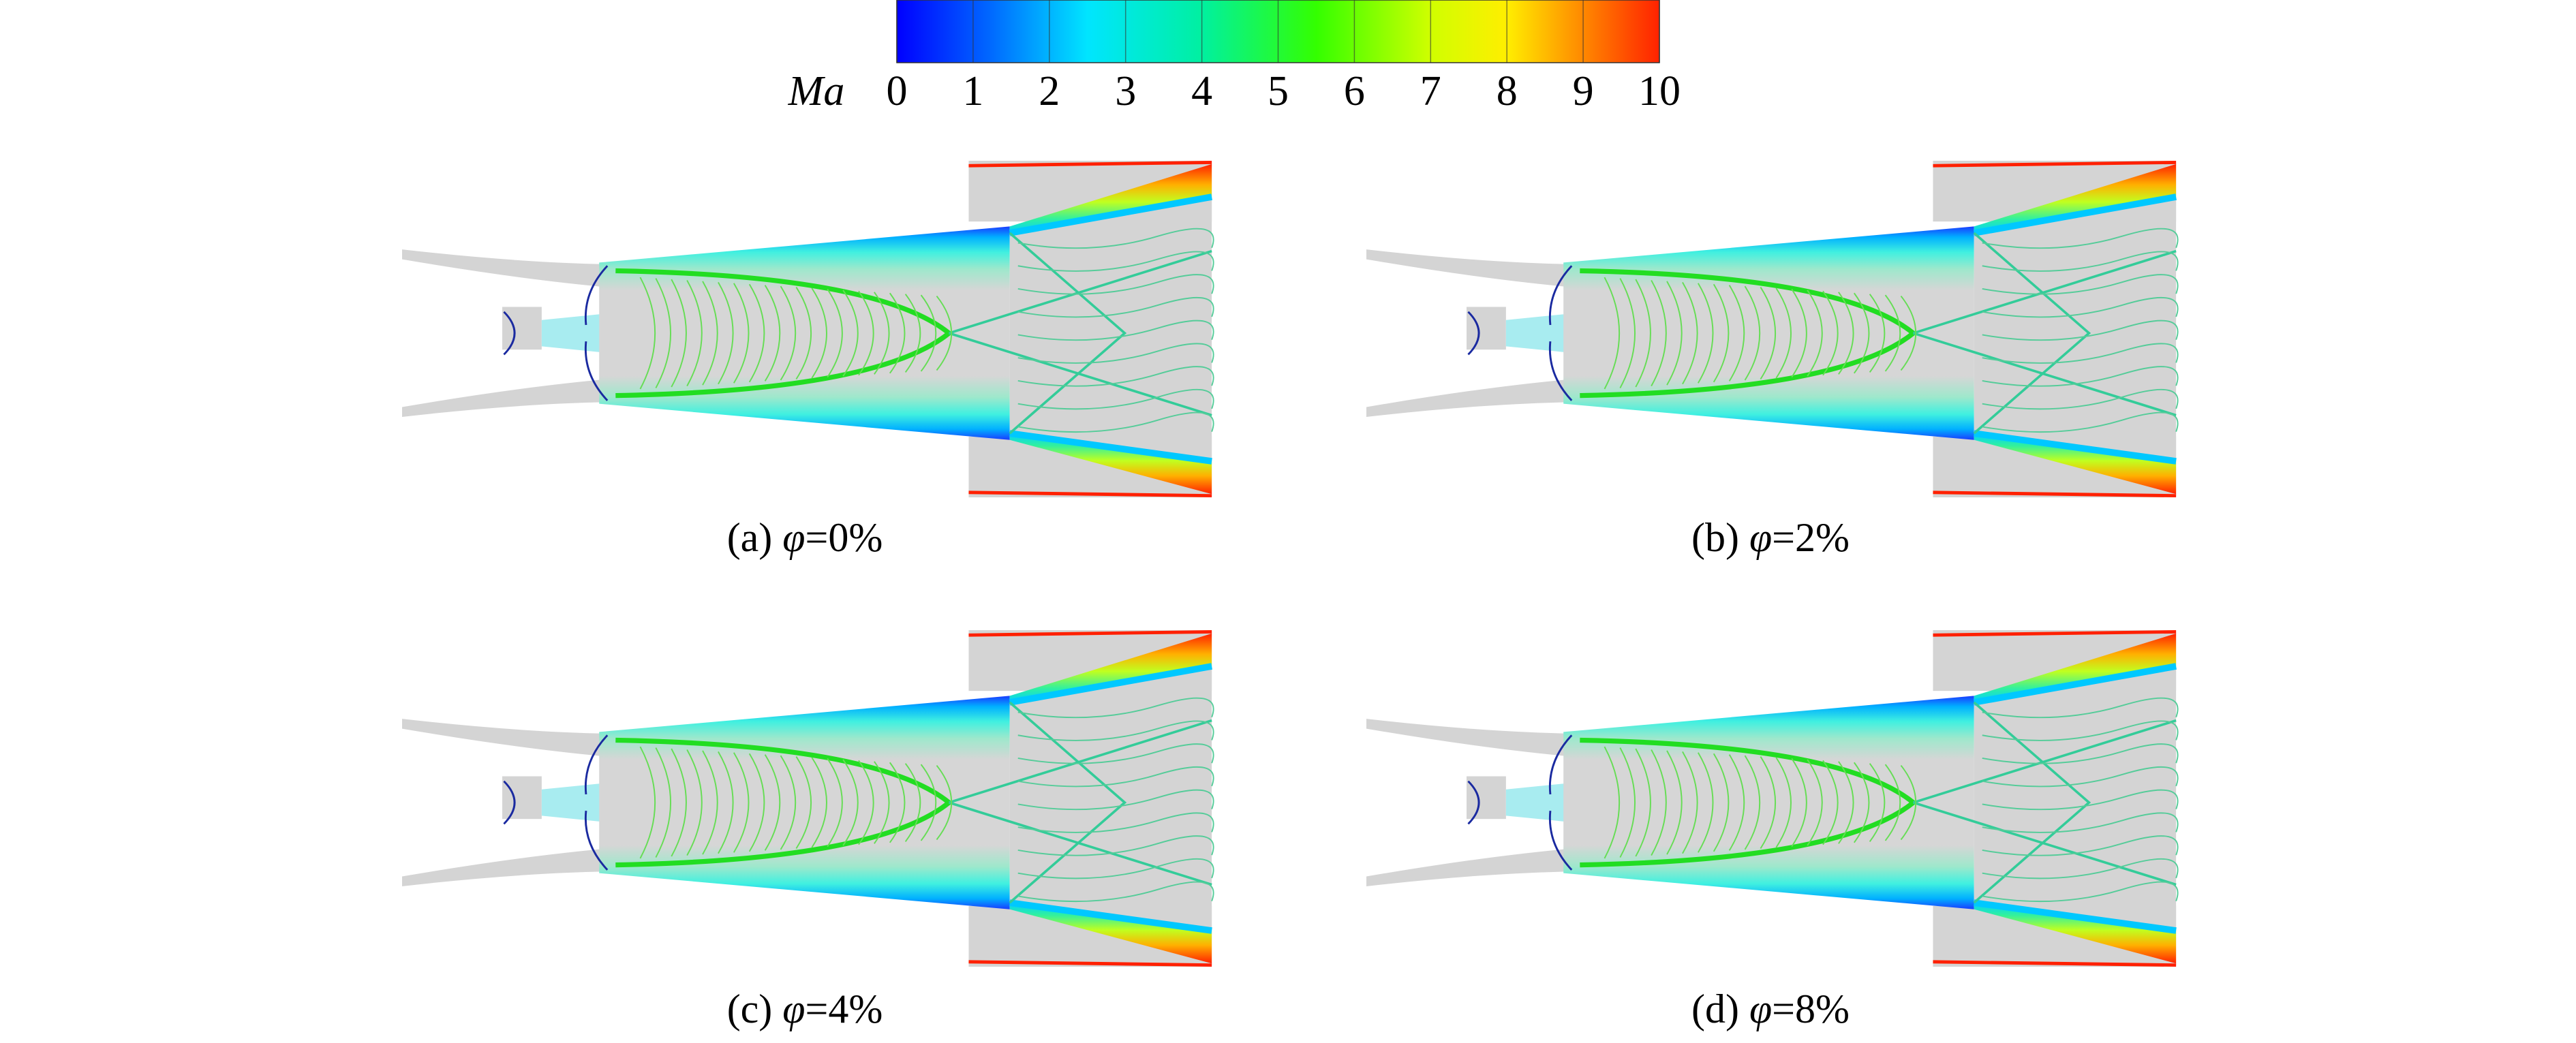 This screenshot has width=2576, height=1043. I want to click on panel-caption: (b) φ=2%, so click(1770, 537).